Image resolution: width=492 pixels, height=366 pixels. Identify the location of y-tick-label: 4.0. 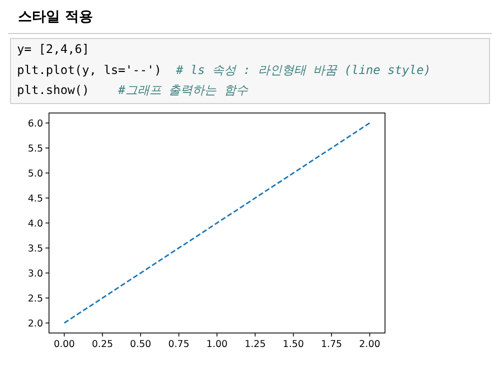
(35, 224).